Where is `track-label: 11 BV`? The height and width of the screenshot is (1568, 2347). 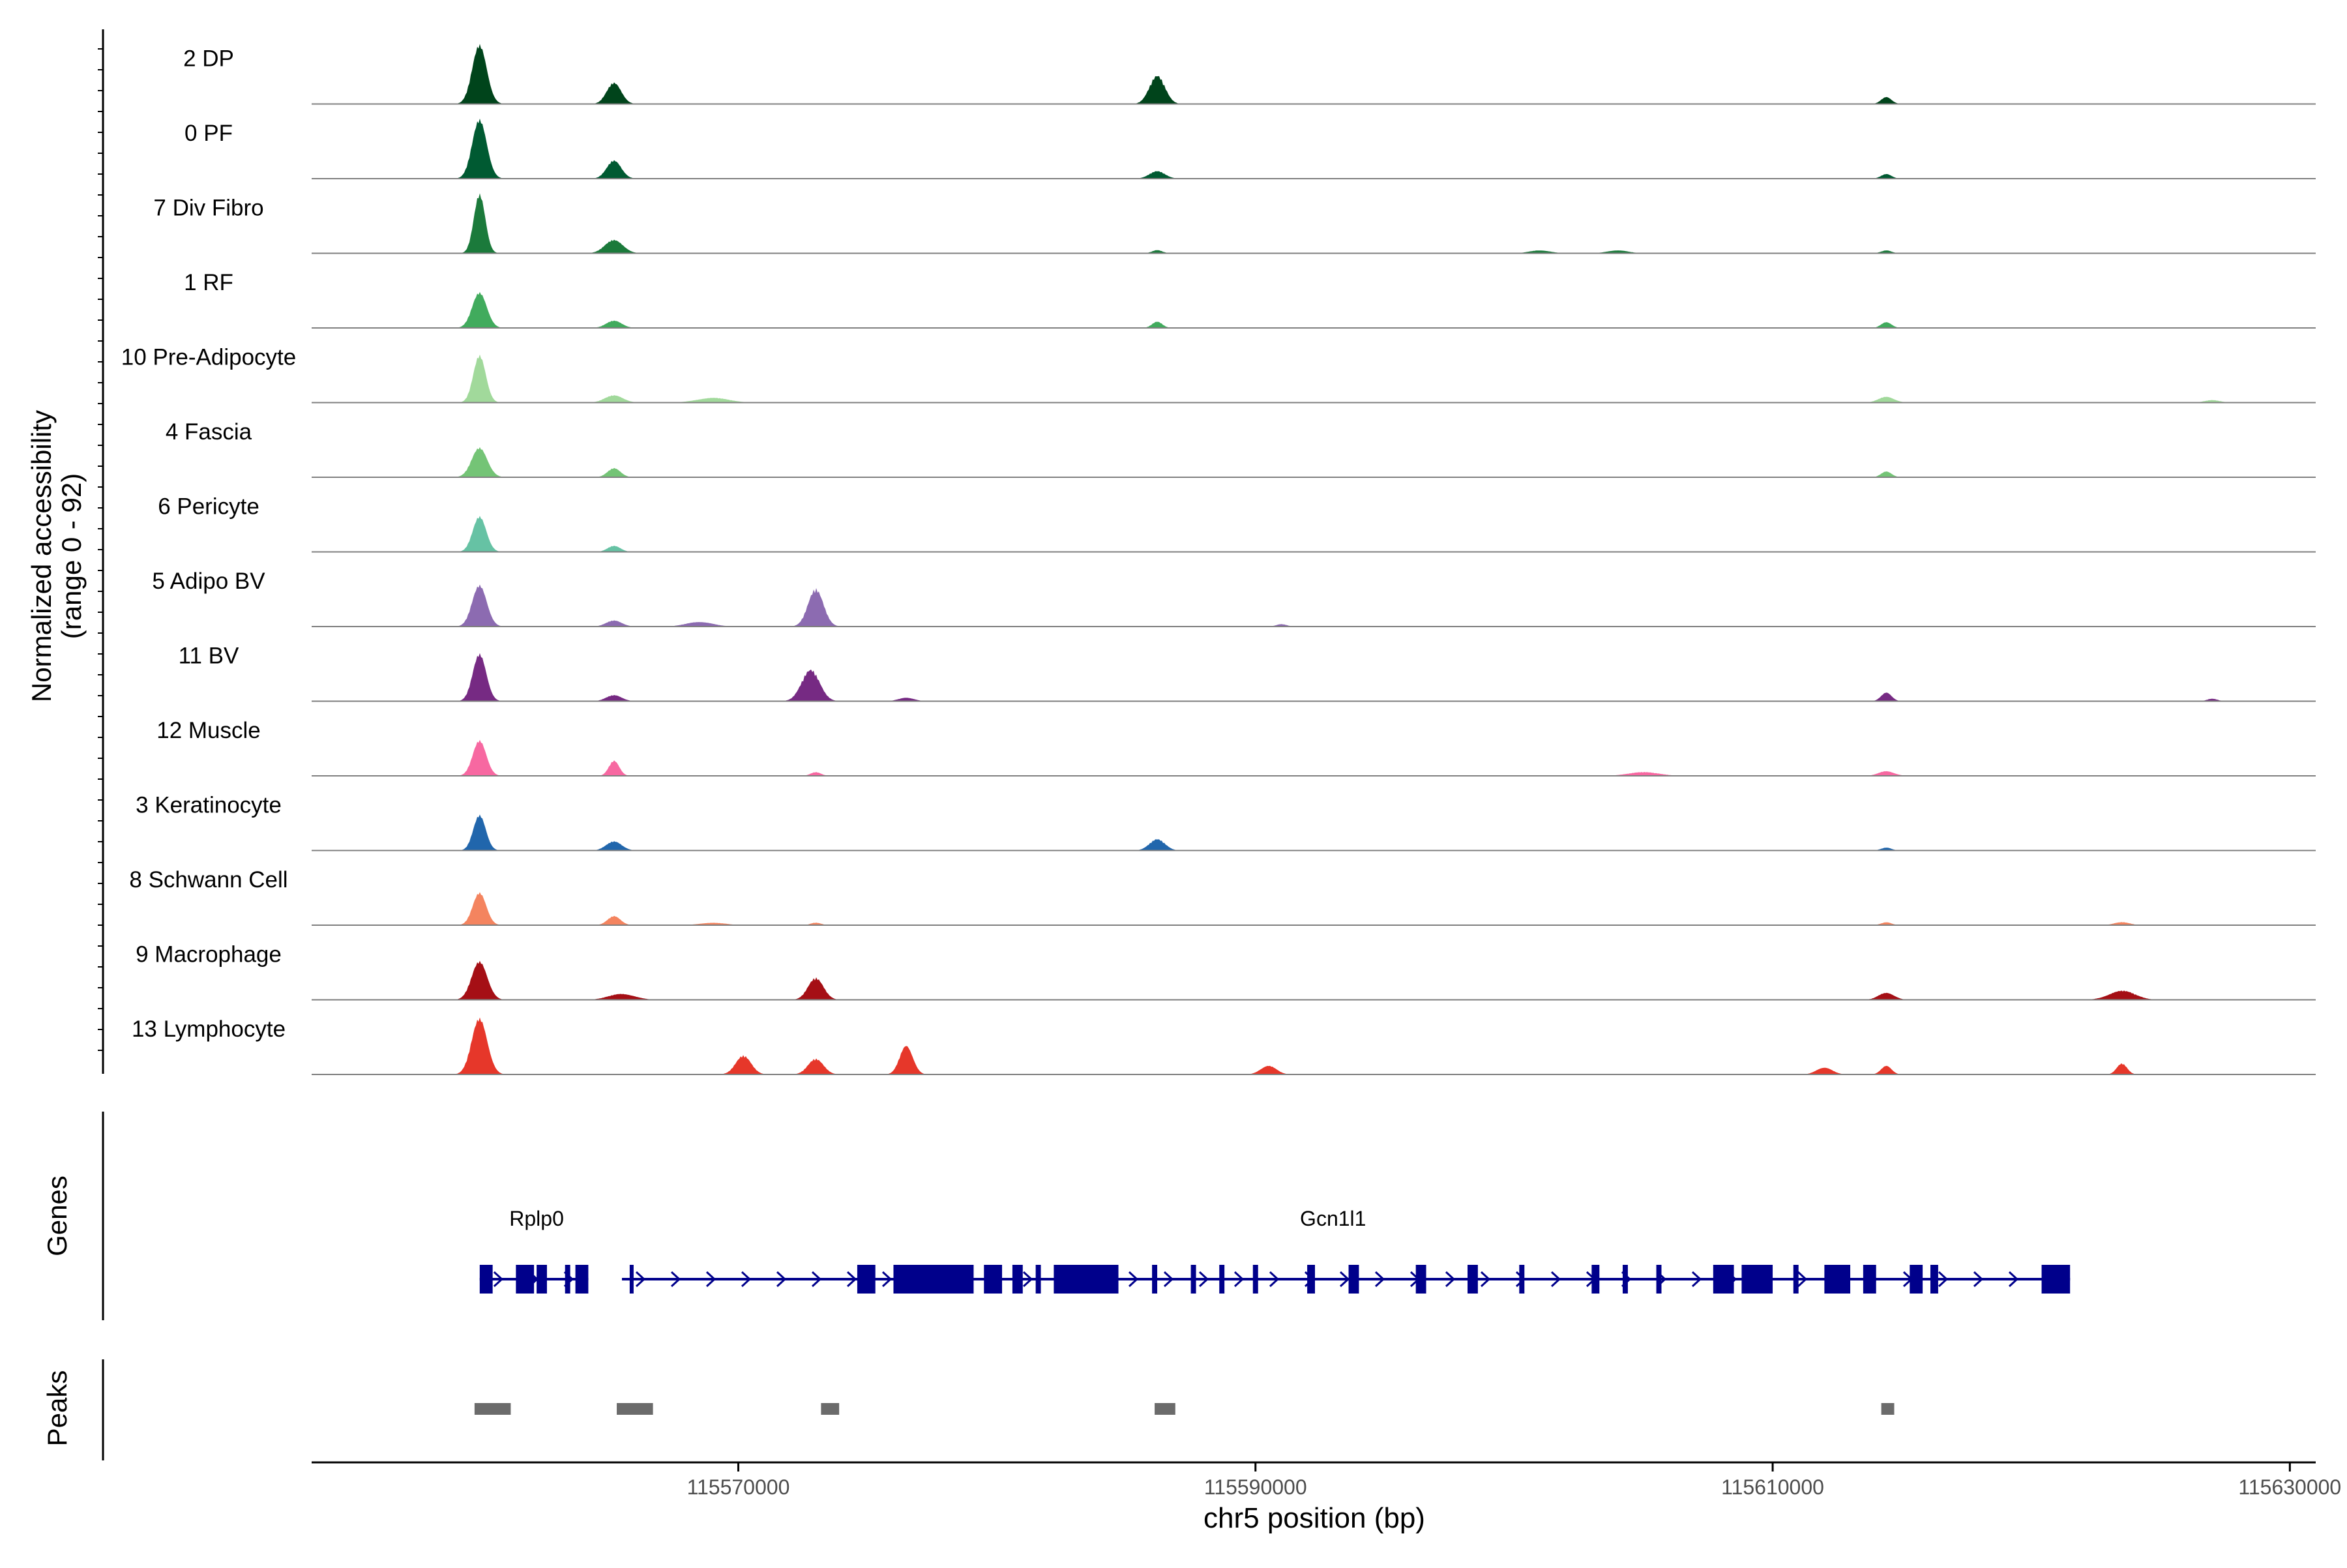
track-label: 11 BV is located at coordinates (209, 656).